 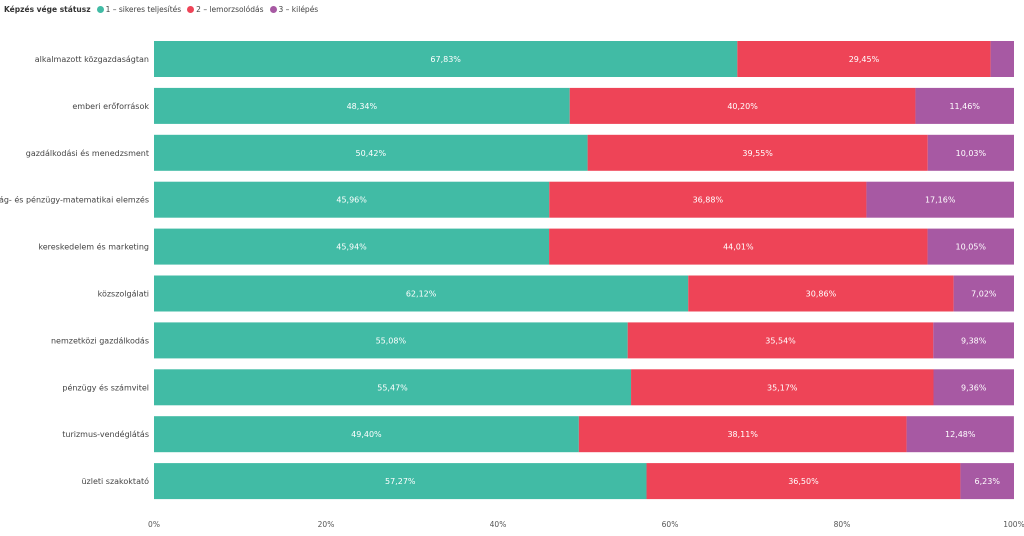 I want to click on category-label: emberi erőforrások, so click(x=110, y=106).